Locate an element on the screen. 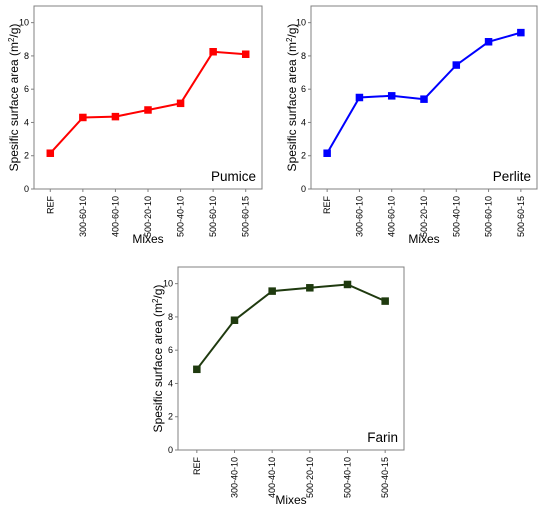 The width and height of the screenshot is (550, 511). panel-annotation: Farin is located at coordinates (382, 437).